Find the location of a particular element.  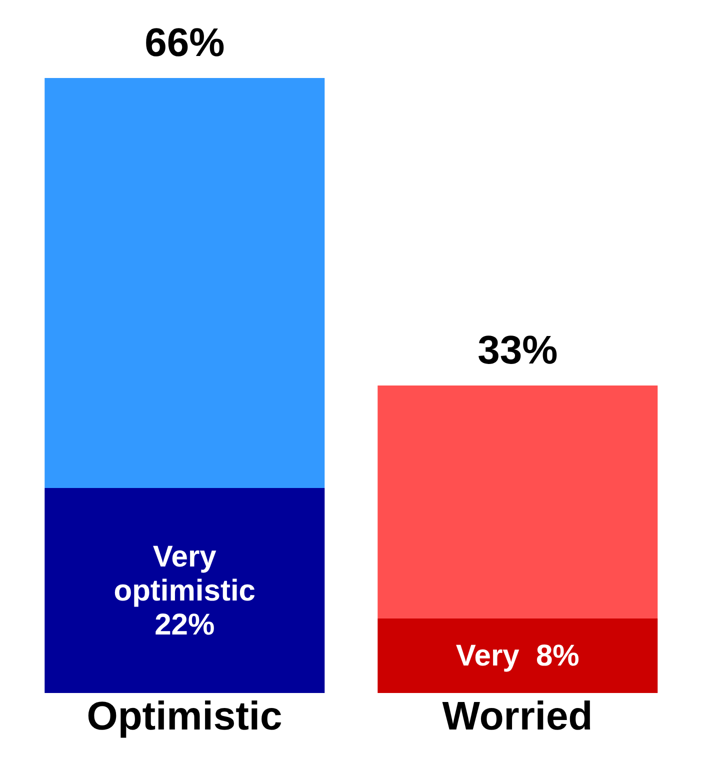

data-label: Very optimistic 22% is located at coordinates (185, 590).